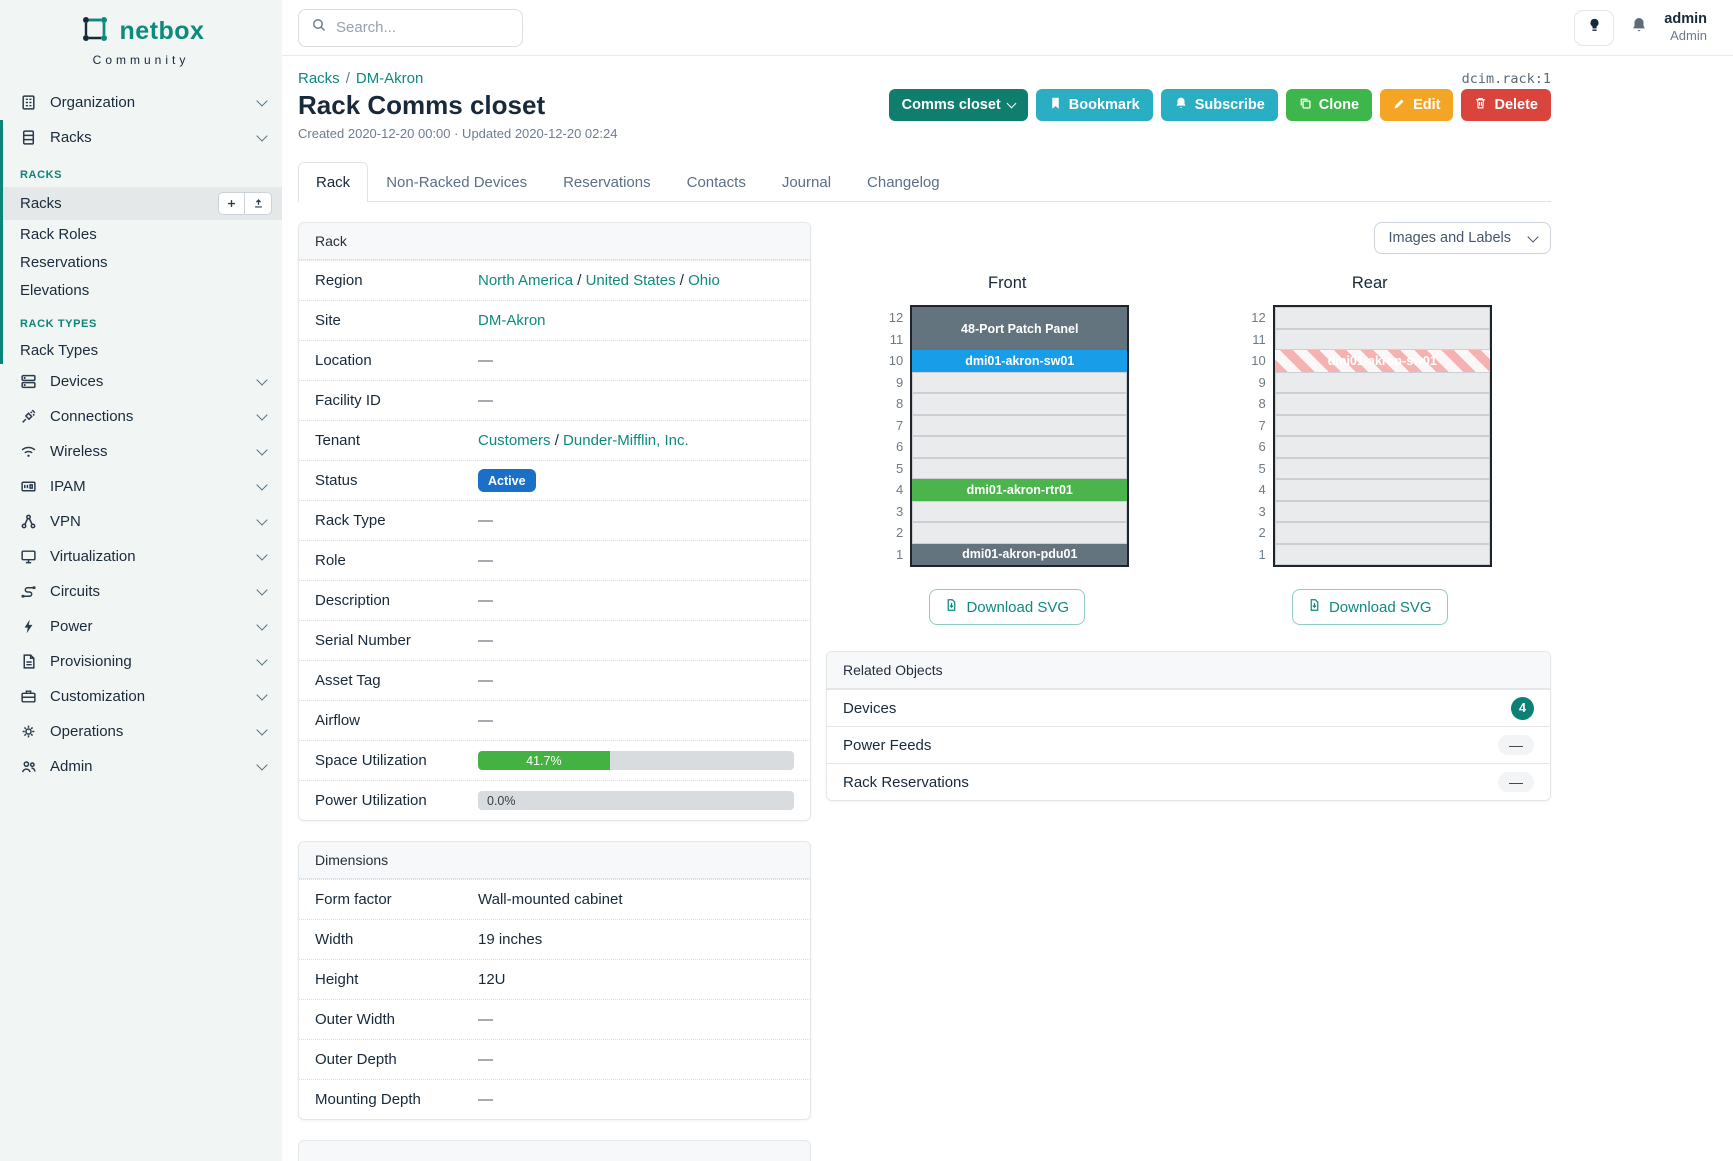 This screenshot has width=1733, height=1161. What do you see at coordinates (1020, 554) in the screenshot?
I see `rack-unit-device: dmi01-akron-pdu01` at bounding box center [1020, 554].